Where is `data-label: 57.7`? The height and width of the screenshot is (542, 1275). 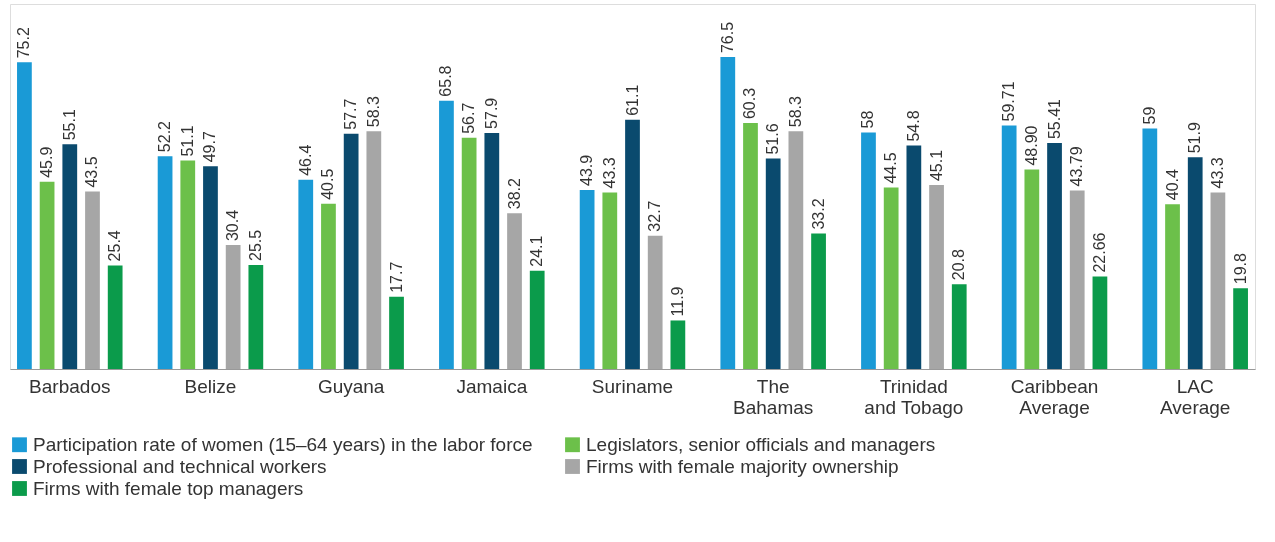
data-label: 57.7 is located at coordinates (351, 114).